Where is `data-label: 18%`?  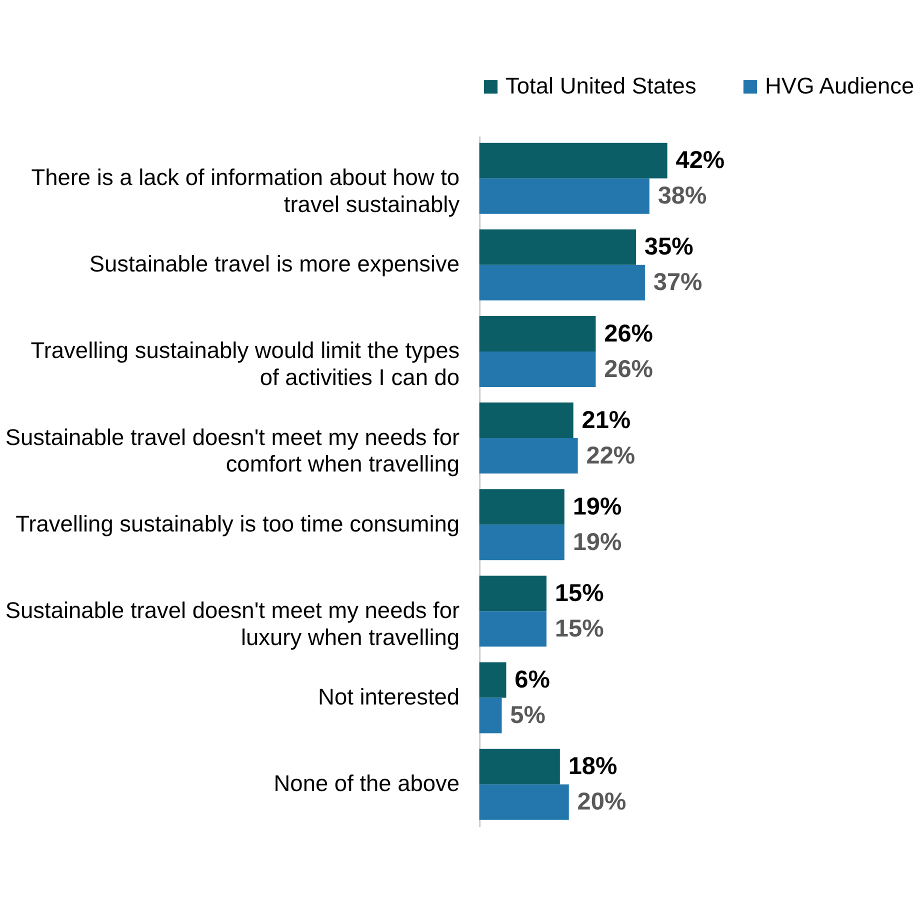 data-label: 18% is located at coordinates (593, 766).